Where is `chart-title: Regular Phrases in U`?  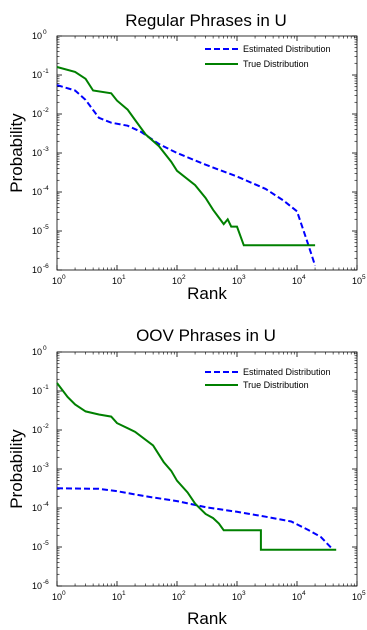
chart-title: Regular Phrases in U is located at coordinates (206, 20).